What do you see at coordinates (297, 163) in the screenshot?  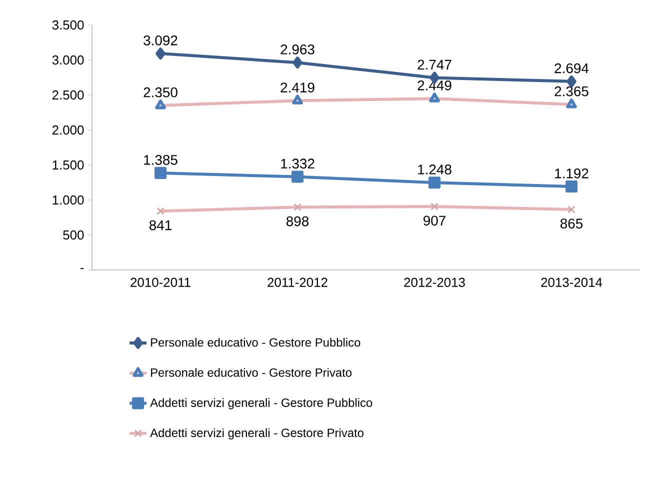 I see `data-label: 1.332` at bounding box center [297, 163].